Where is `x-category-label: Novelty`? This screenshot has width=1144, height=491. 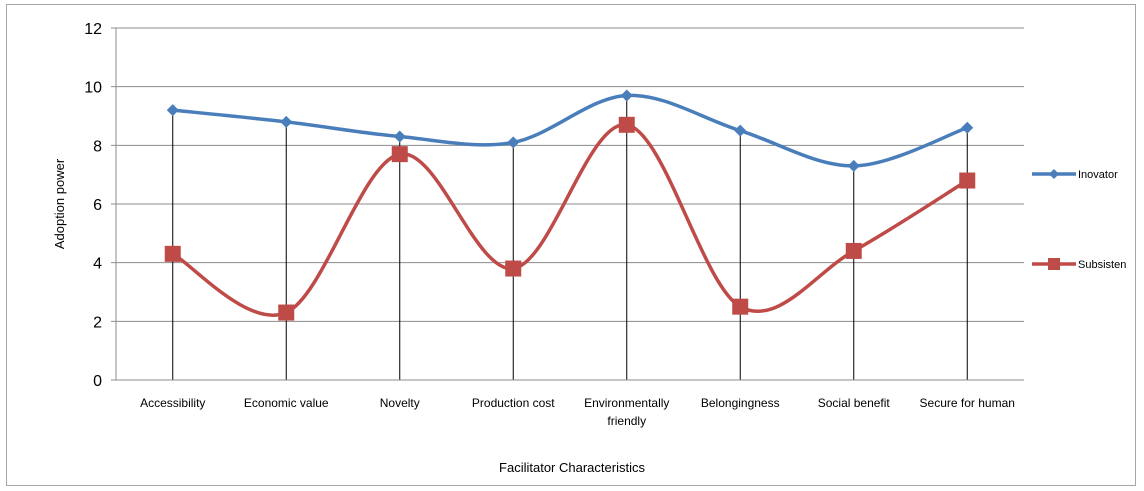
x-category-label: Novelty is located at coordinates (400, 403).